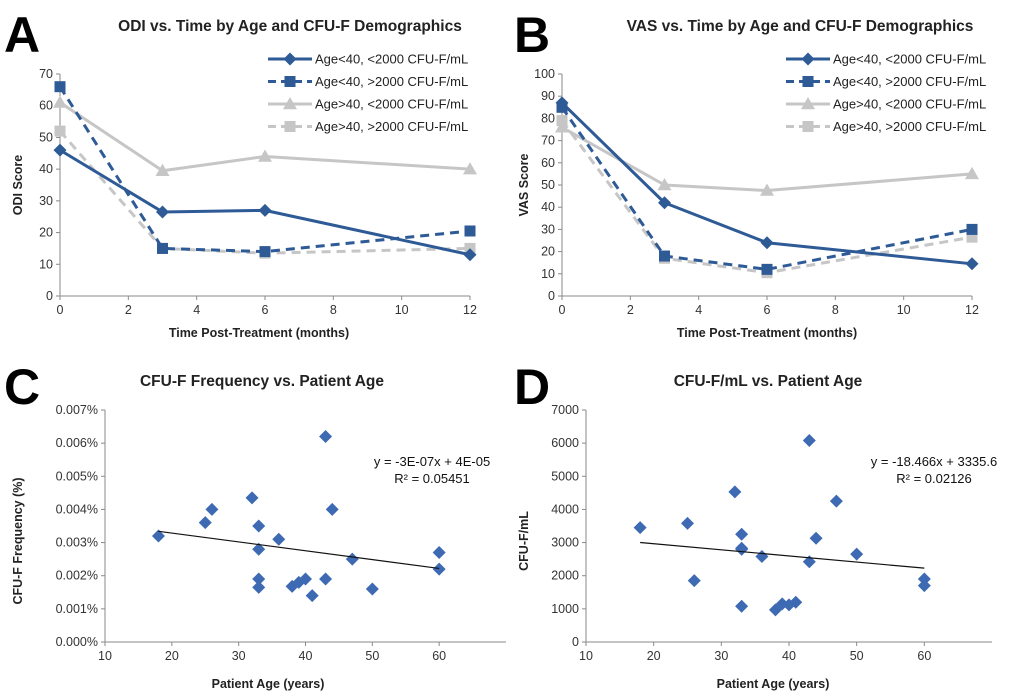 The height and width of the screenshot is (692, 1016). What do you see at coordinates (46, 106) in the screenshot?
I see `y-tick-label: 60` at bounding box center [46, 106].